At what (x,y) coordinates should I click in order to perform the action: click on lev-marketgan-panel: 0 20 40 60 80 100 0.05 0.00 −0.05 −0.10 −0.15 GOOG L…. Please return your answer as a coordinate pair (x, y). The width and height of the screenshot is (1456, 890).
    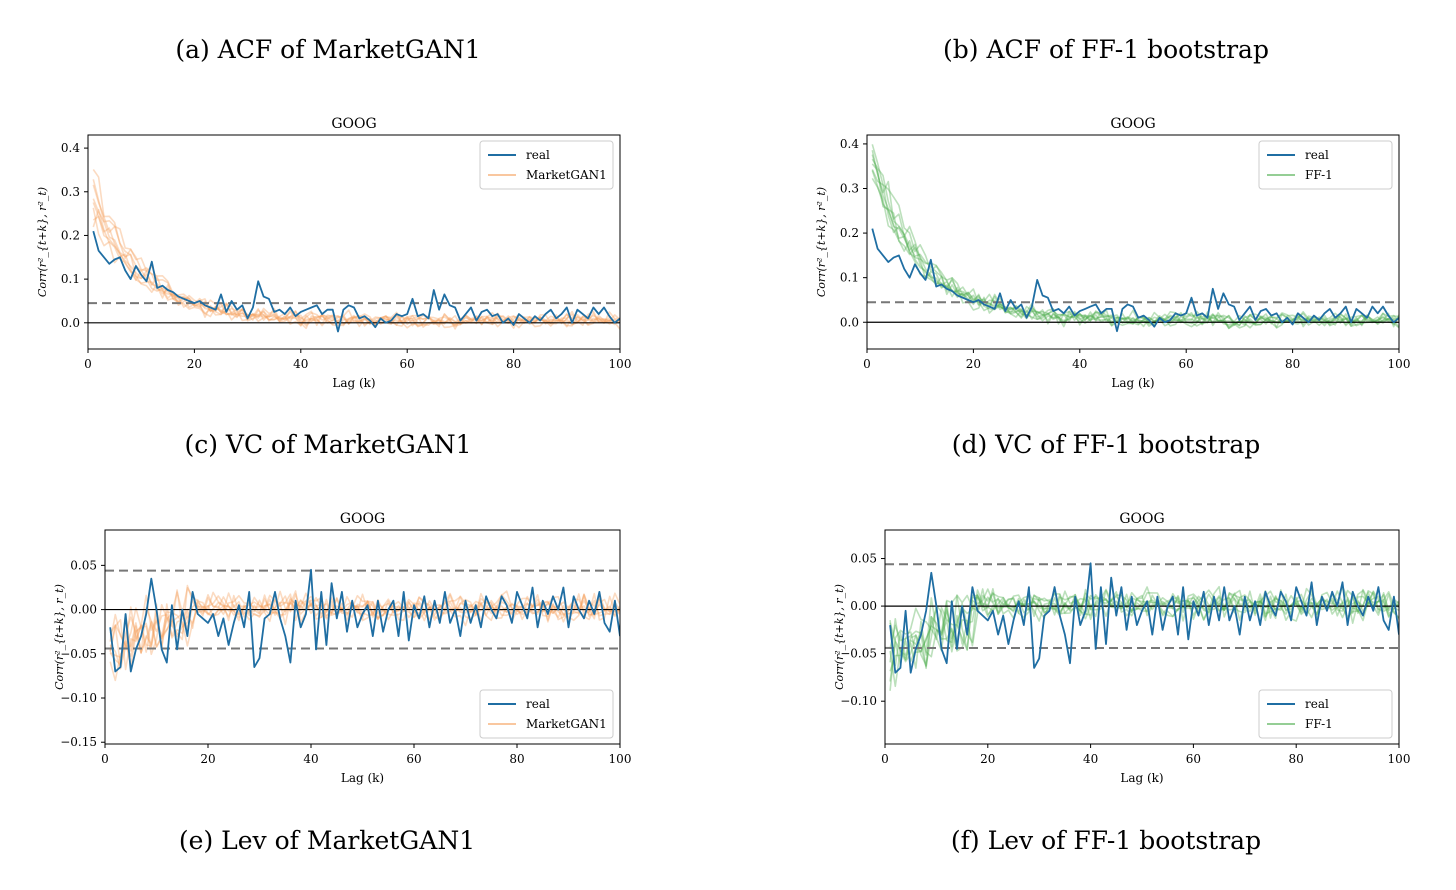
    Looking at the image, I should click on (342, 648).